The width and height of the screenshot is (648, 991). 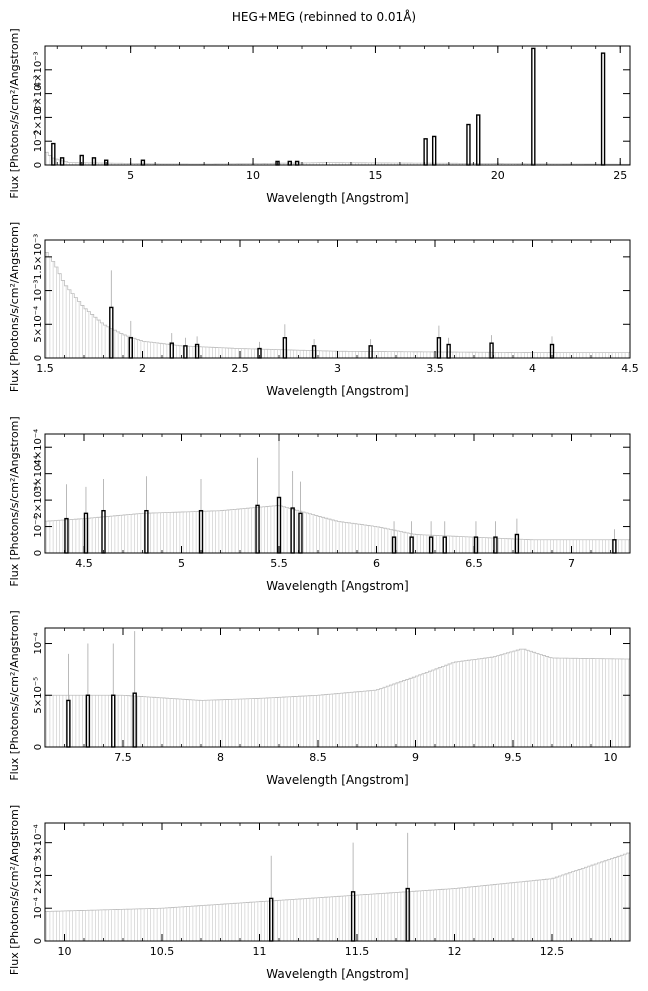 What do you see at coordinates (240, 368) in the screenshot?
I see `x-tick-label: 2.5` at bounding box center [240, 368].